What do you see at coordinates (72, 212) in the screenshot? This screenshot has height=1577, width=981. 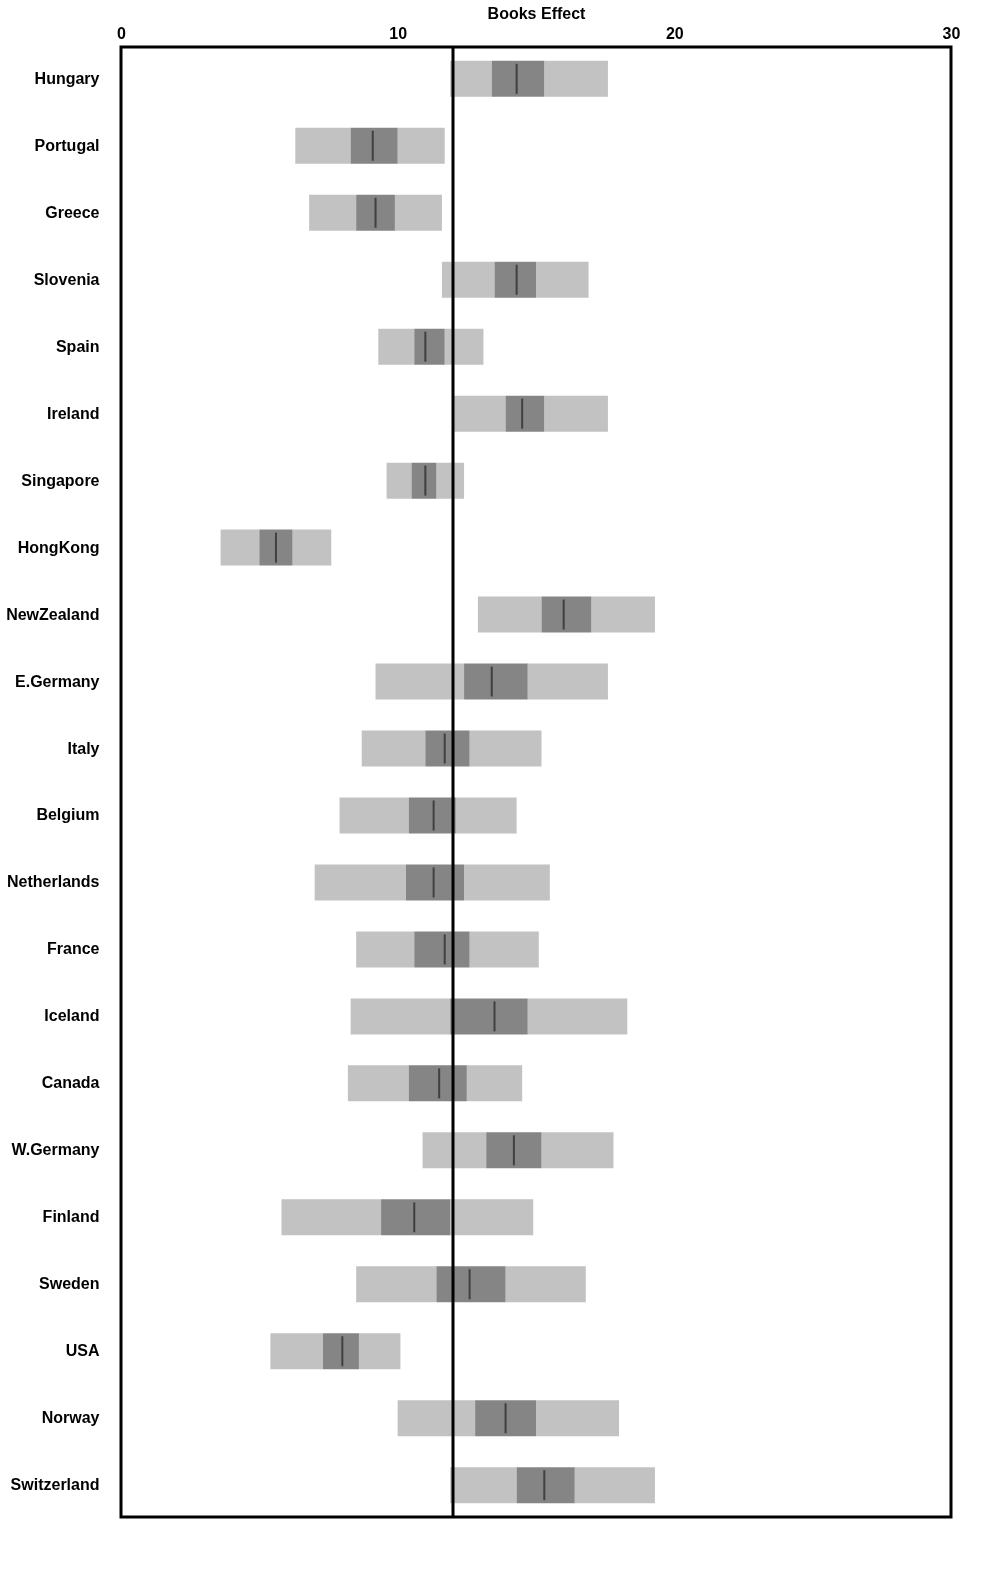 I see `y-tick-label: Greece` at bounding box center [72, 212].